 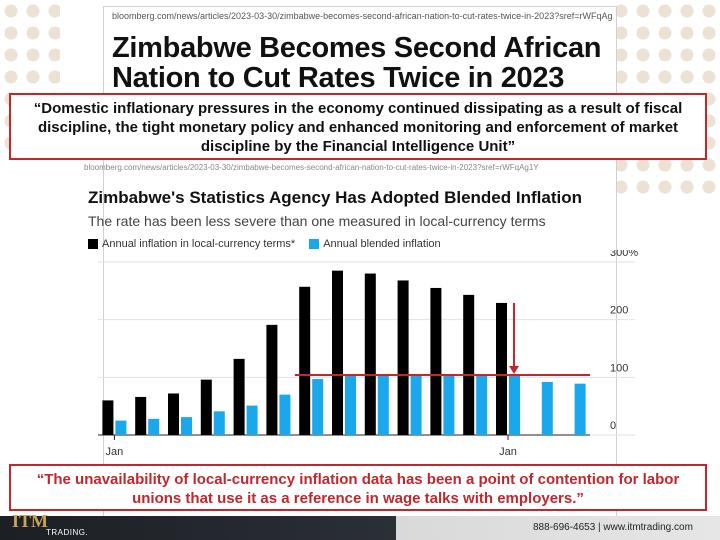 I want to click on y-tick-label-200: 200, so click(x=619, y=311).